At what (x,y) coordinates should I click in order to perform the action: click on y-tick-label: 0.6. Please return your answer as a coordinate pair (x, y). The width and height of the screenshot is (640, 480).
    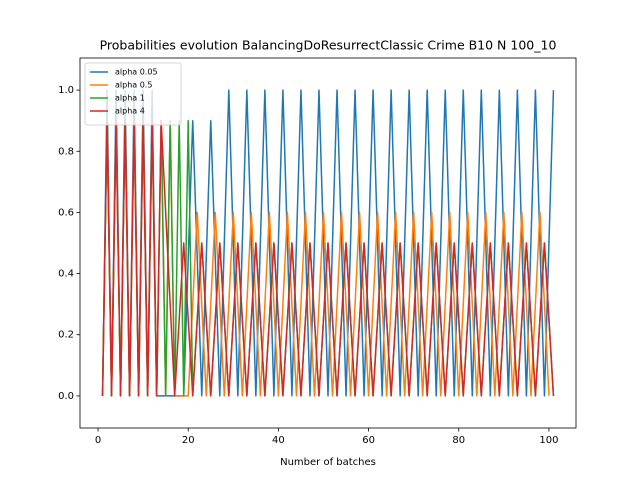
    Looking at the image, I should click on (66, 212).